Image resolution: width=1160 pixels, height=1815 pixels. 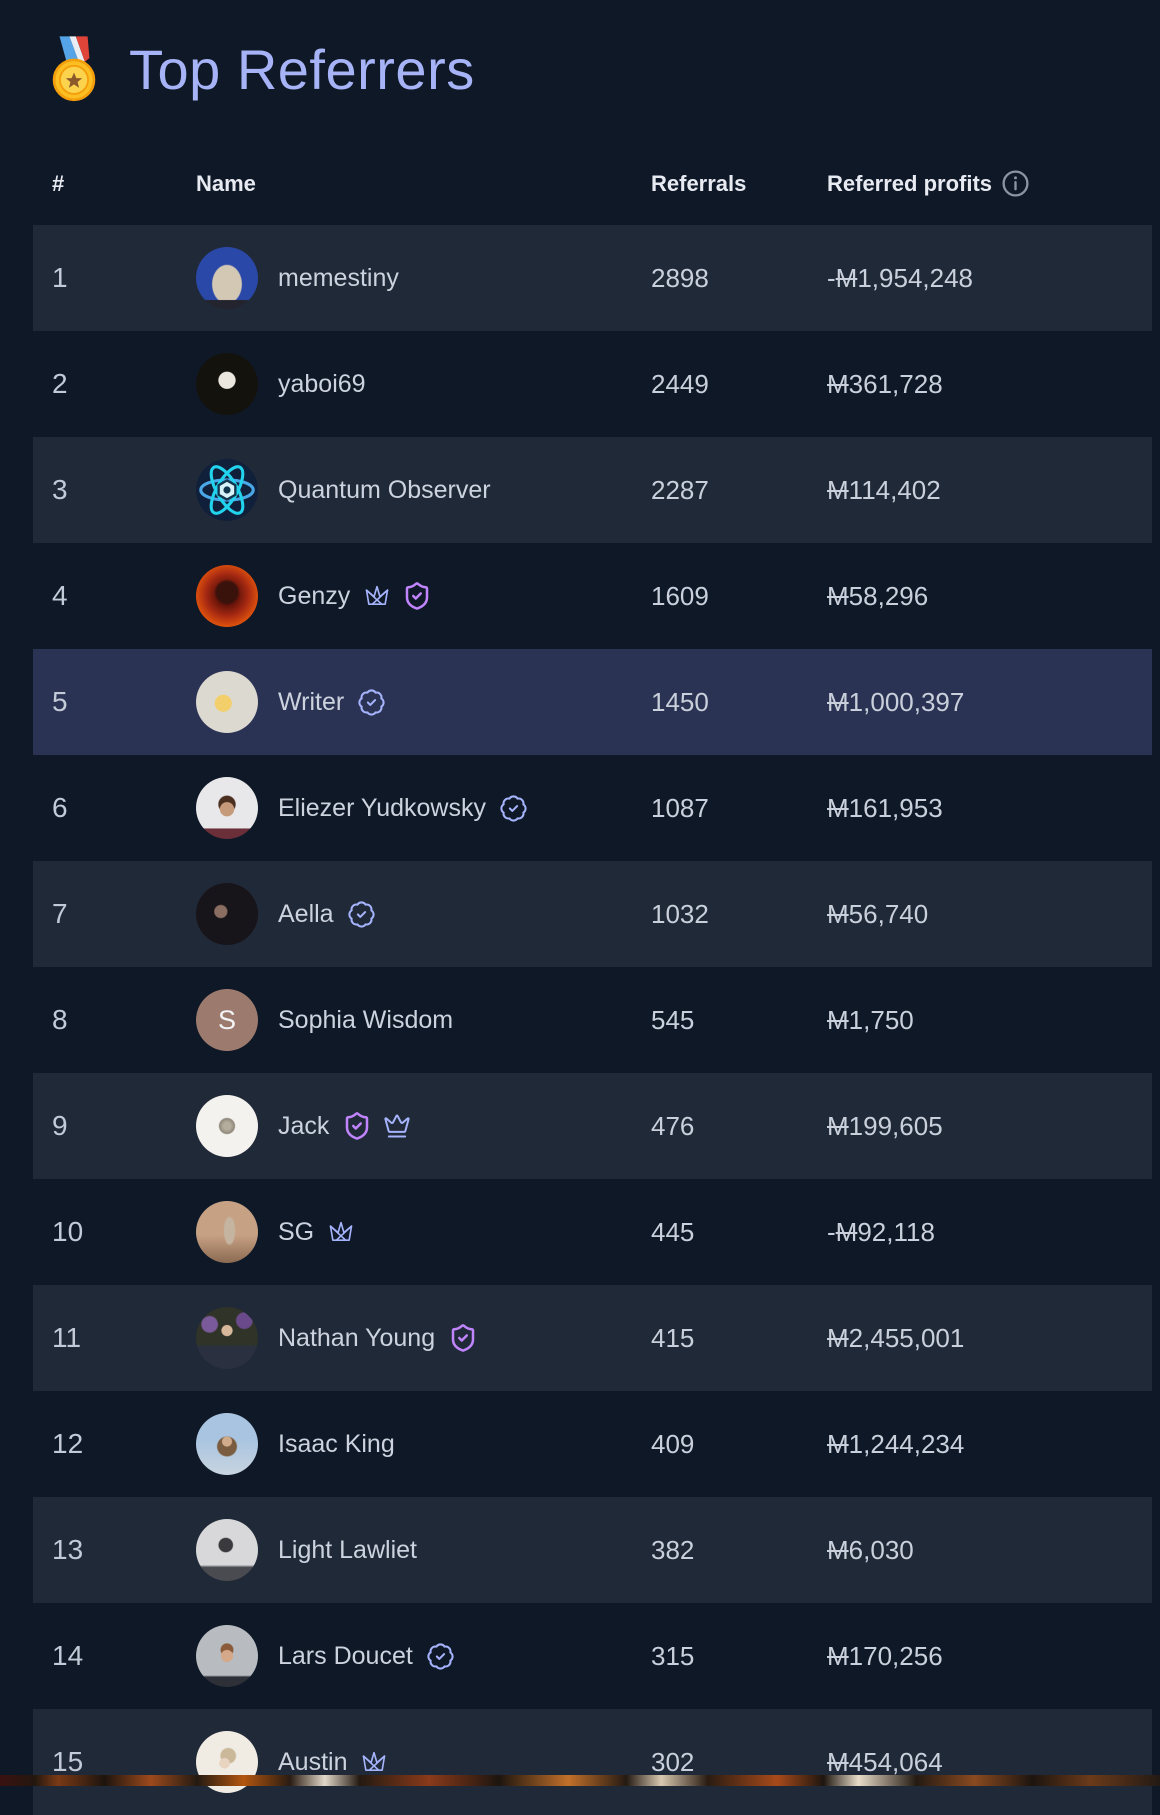 What do you see at coordinates (347, 1549) in the screenshot?
I see `user-name: Light Lawliet` at bounding box center [347, 1549].